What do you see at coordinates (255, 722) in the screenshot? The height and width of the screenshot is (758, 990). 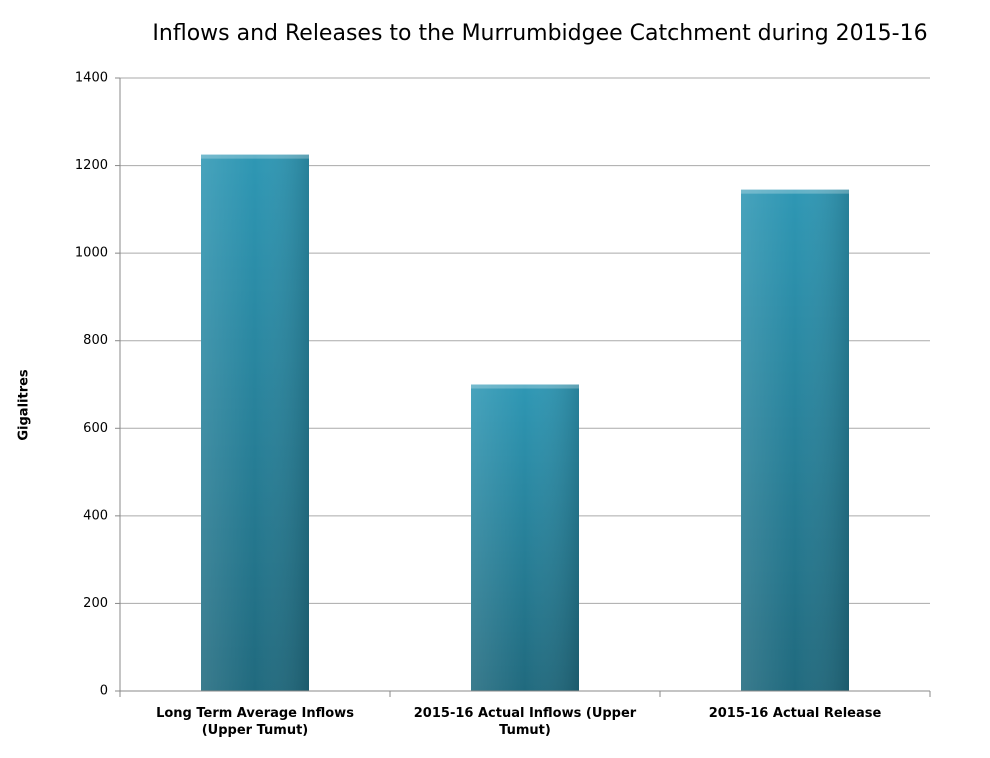 I see `x-tick-label: Long Term Average Inflows (Upper Tumut)` at bounding box center [255, 722].